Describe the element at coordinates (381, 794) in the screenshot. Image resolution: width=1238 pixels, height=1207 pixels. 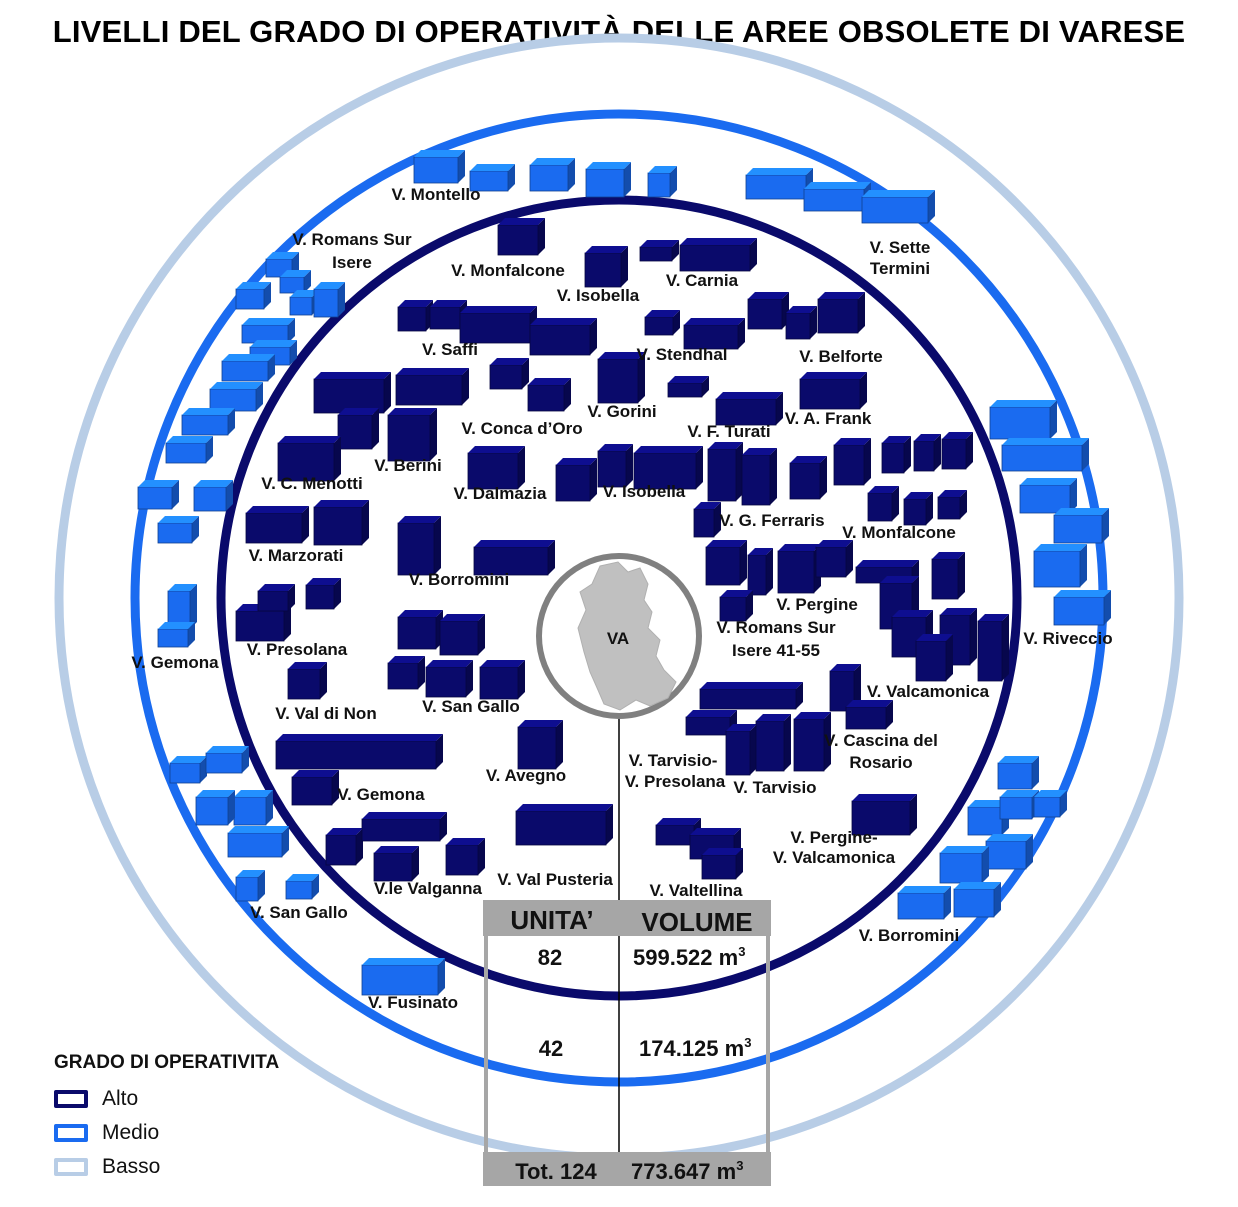
I see `label-v-gemona-inner: V. Gemona` at that location.